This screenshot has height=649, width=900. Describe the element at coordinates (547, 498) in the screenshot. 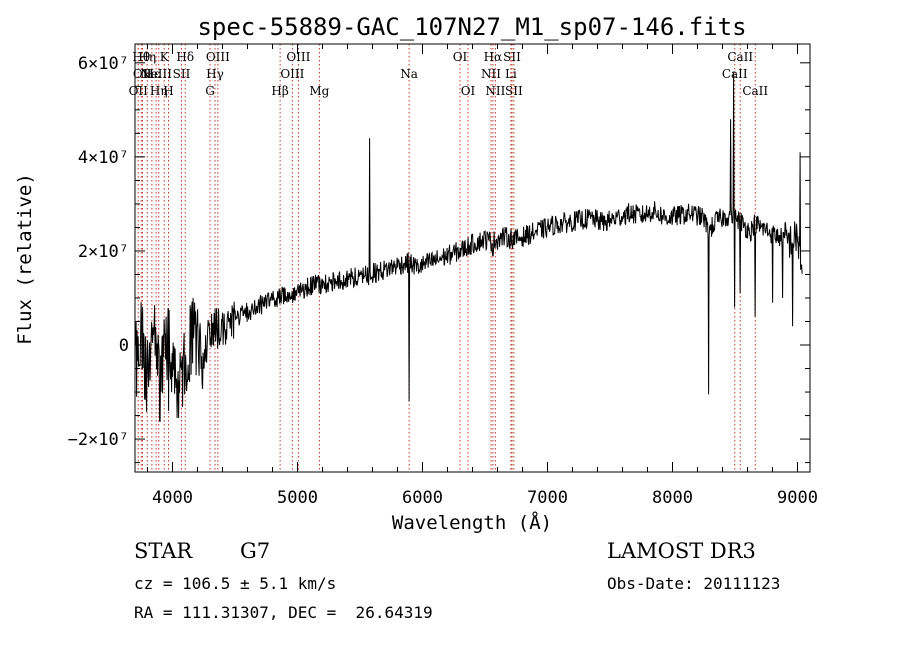

I see `x-tick-label: 7000` at that location.